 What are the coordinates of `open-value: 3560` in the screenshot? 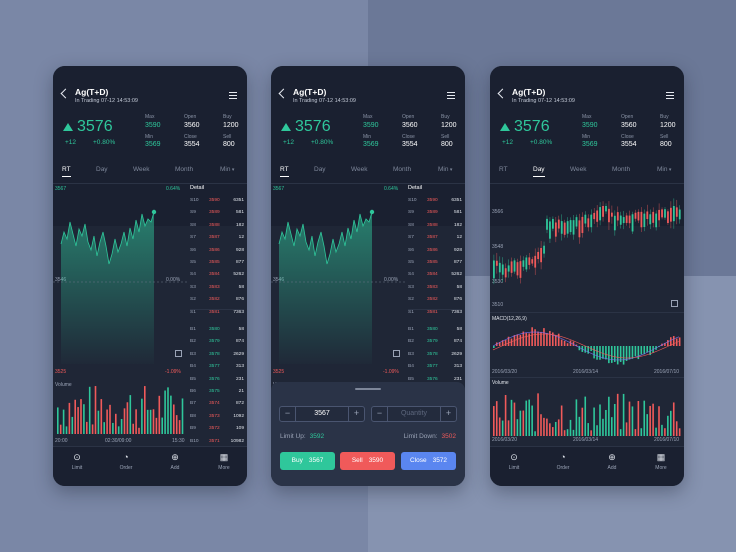 It's located at (192, 125).